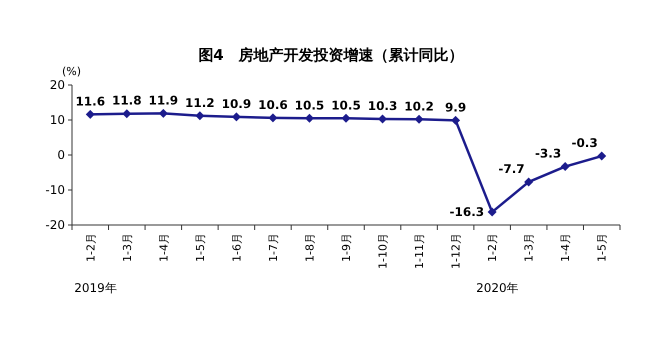 The width and height of the screenshot is (662, 340). What do you see at coordinates (57, 85) in the screenshot?
I see `y-tick-label: 20` at bounding box center [57, 85].